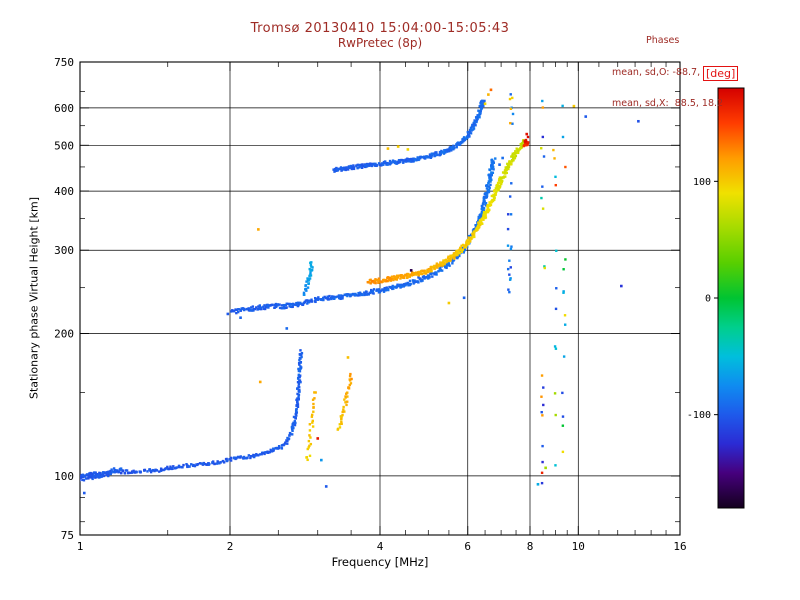  What do you see at coordinates (64, 108) in the screenshot?
I see `svg-text: 600` at bounding box center [64, 108].